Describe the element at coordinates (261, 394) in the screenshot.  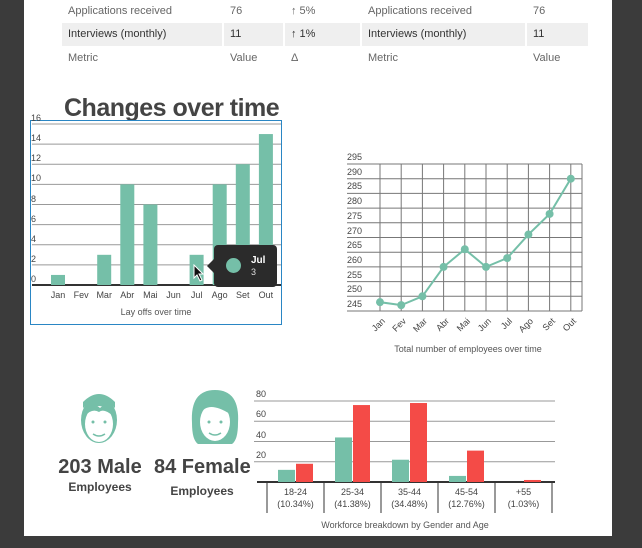
I see `y-tick-label: 80` at that location.